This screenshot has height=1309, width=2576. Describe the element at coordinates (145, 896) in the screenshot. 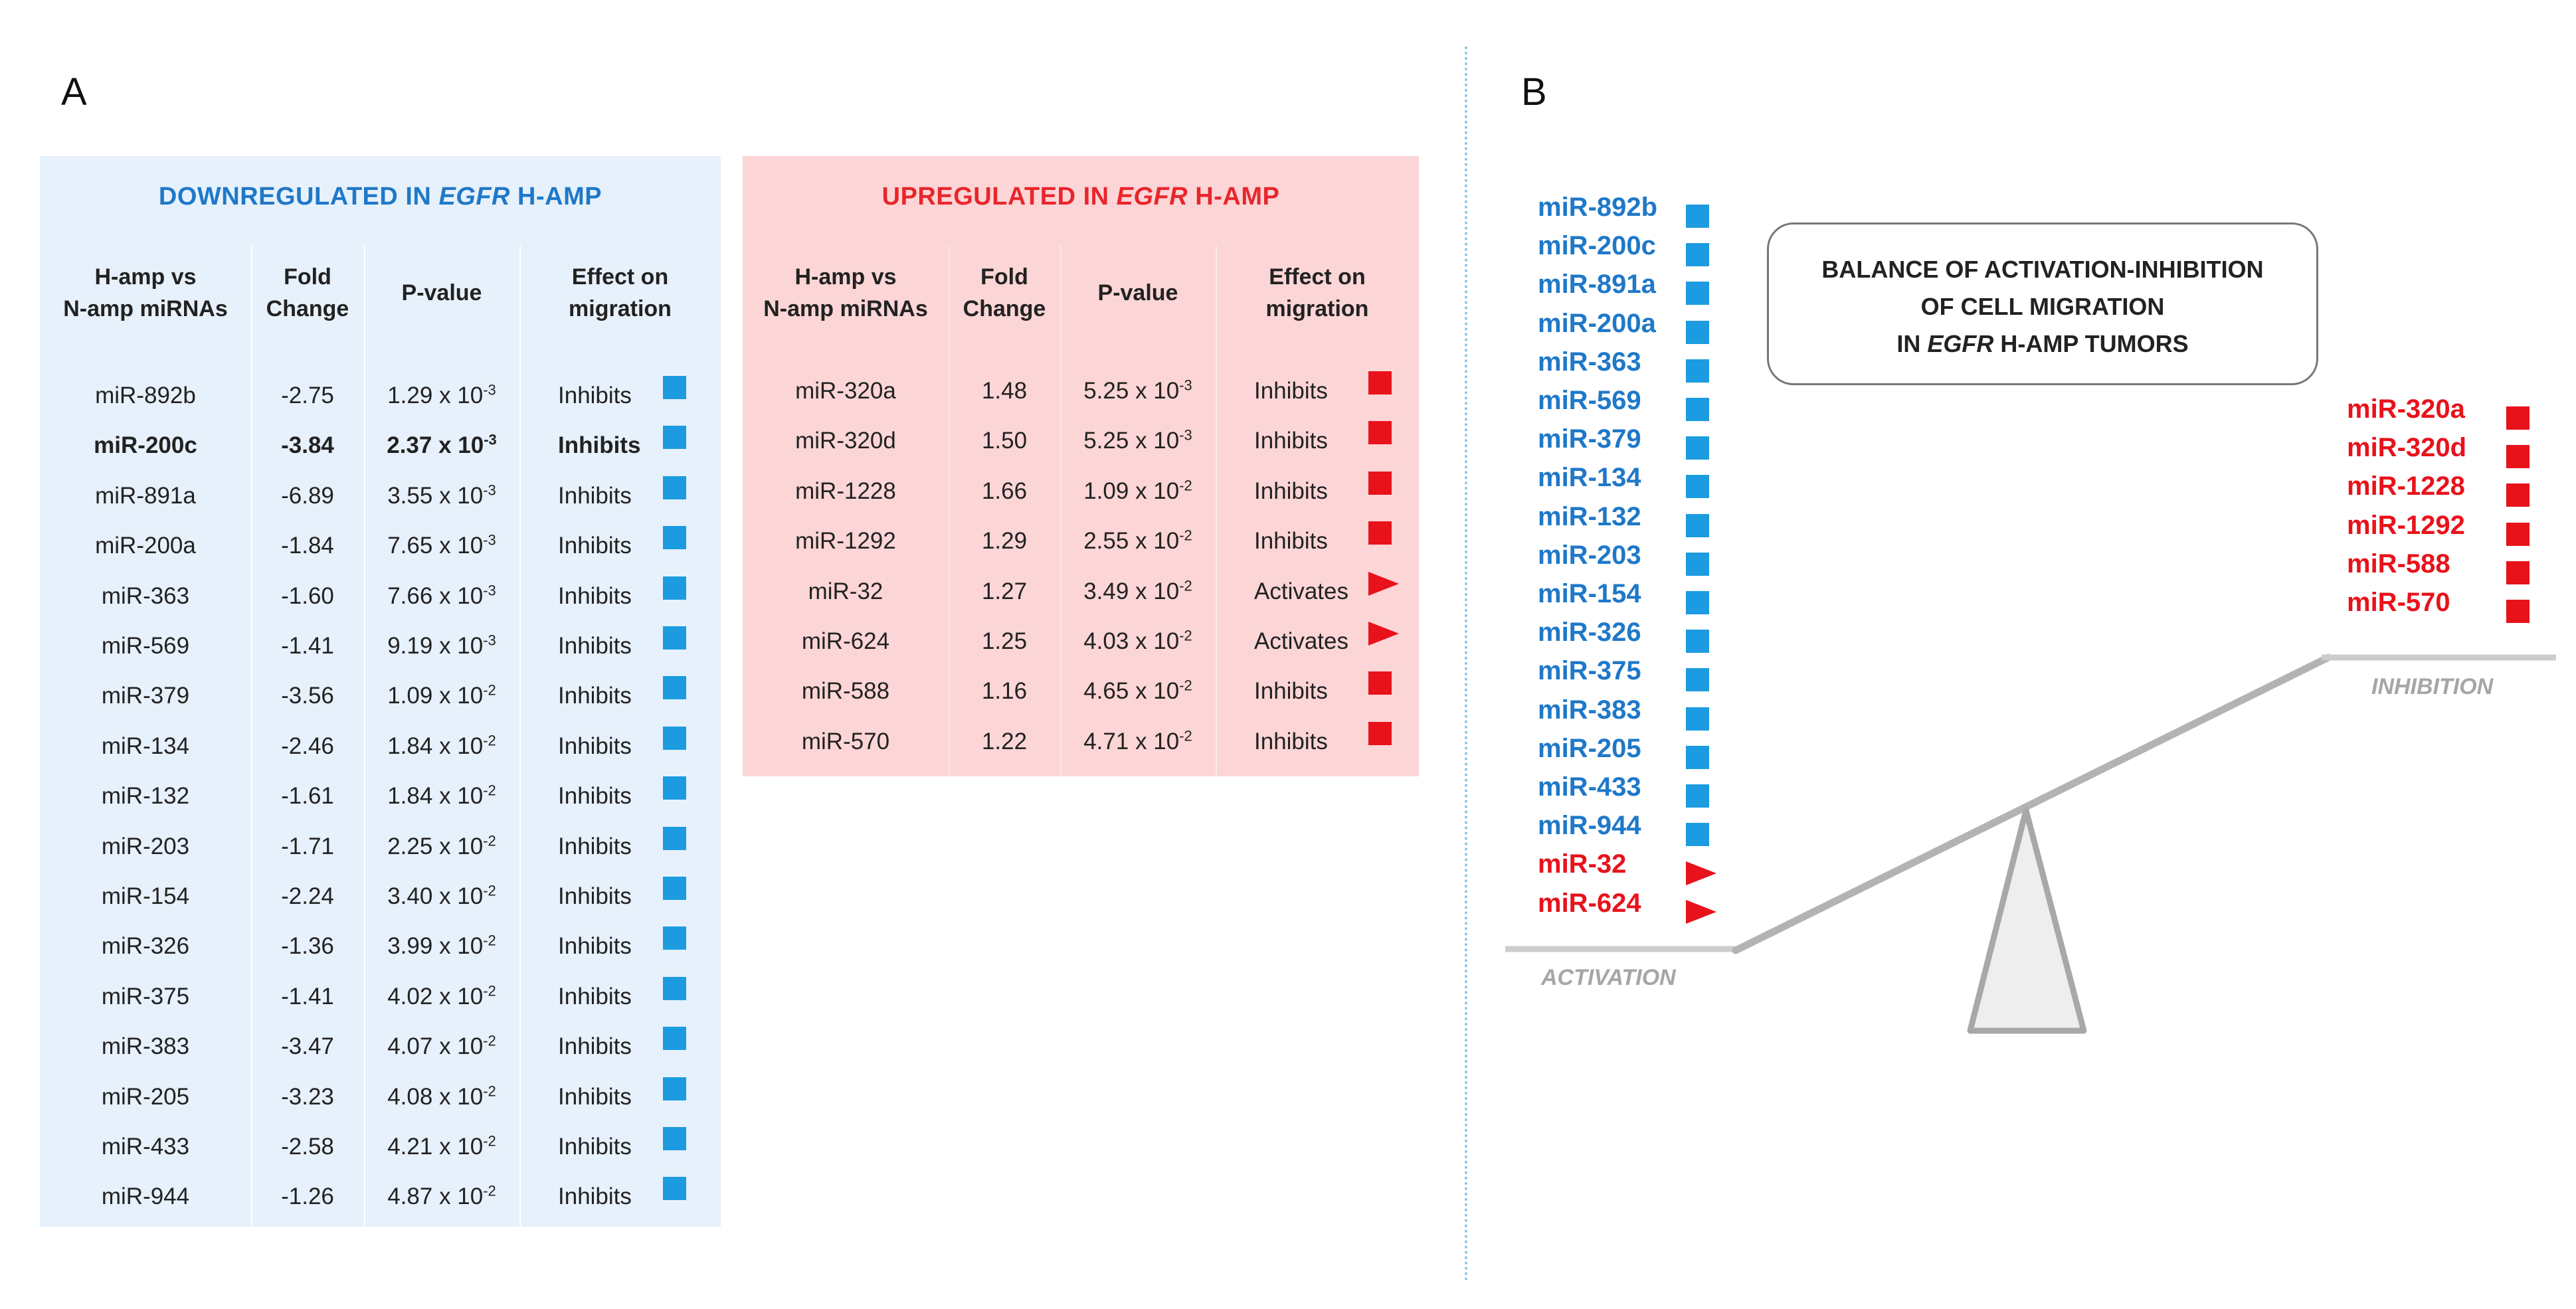

I see `mirna-cell: miR-154` at that location.